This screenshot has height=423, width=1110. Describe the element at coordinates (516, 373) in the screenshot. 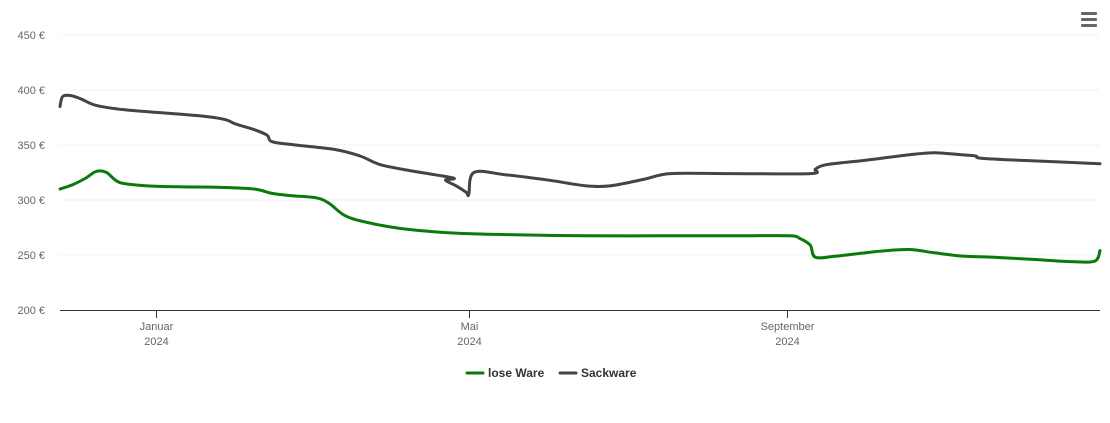

I see `legend-label: lose Ware` at that location.